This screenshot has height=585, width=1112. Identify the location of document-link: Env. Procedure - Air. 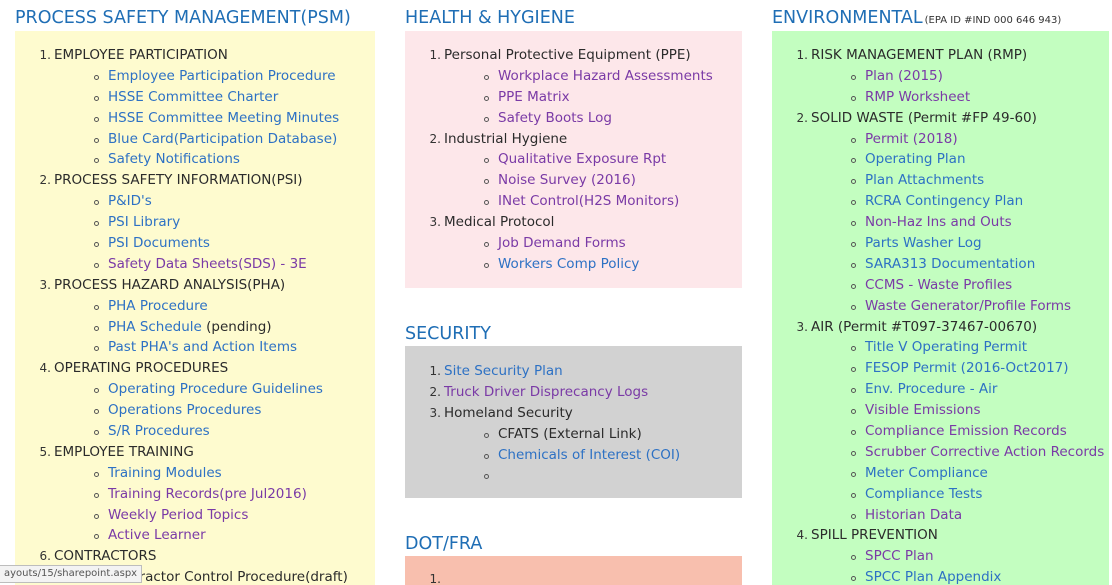
(931, 389).